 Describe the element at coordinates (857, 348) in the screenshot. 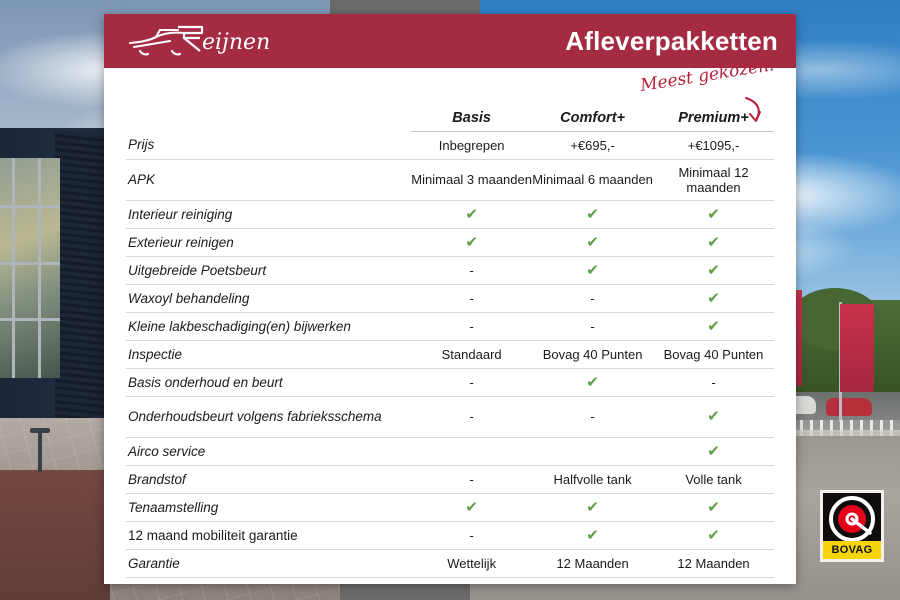

I see `dealer-banner` at that location.